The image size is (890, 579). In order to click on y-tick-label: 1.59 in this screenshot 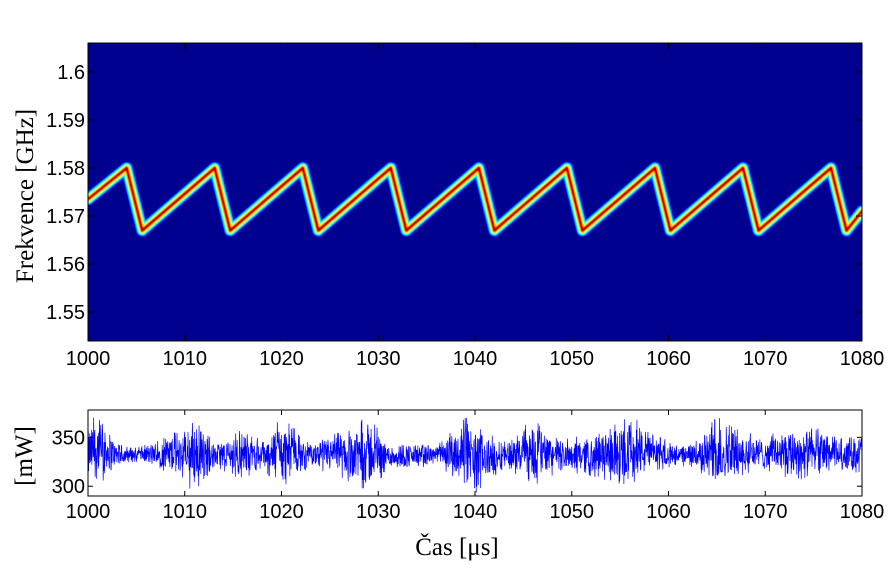, I will do `click(65, 121)`.